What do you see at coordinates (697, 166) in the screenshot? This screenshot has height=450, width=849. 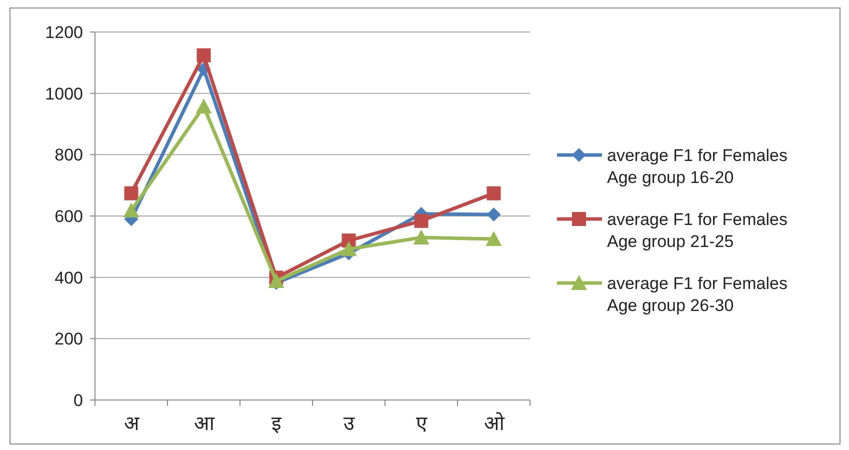 I see `legend-label: average F1 for Females Age group 16-20` at bounding box center [697, 166].